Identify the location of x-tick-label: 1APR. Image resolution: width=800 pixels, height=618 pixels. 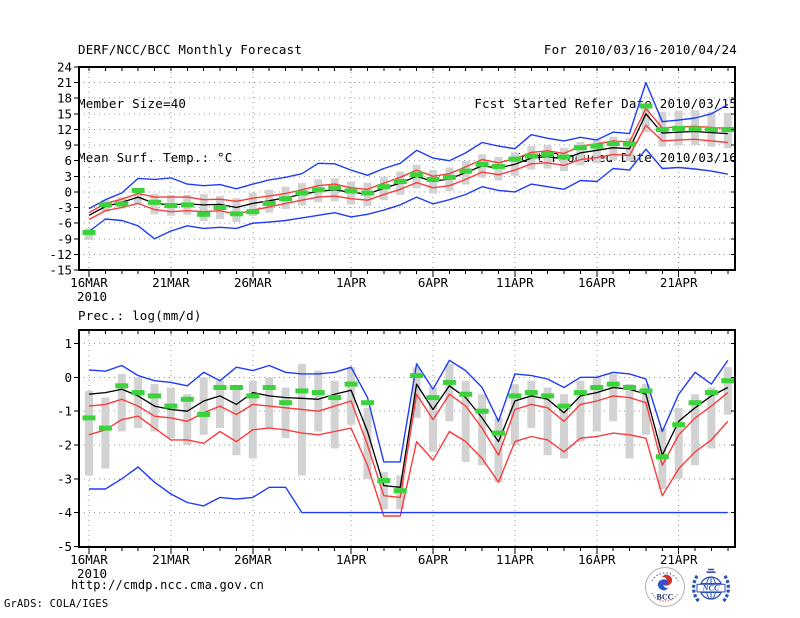
(351, 282).